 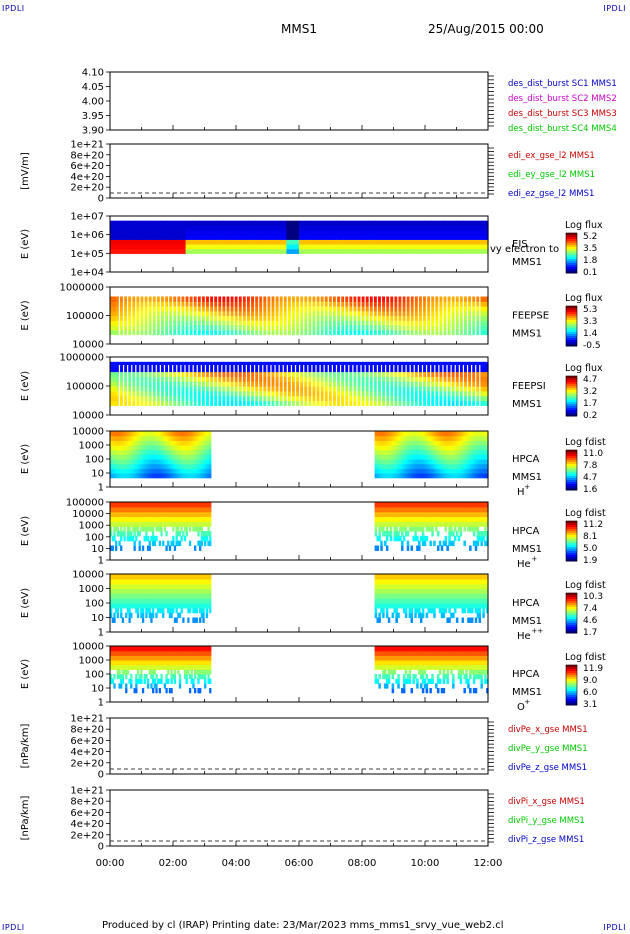 I want to click on legend-entry: edi_ex_gse_l2 MMS1, so click(x=551, y=156).